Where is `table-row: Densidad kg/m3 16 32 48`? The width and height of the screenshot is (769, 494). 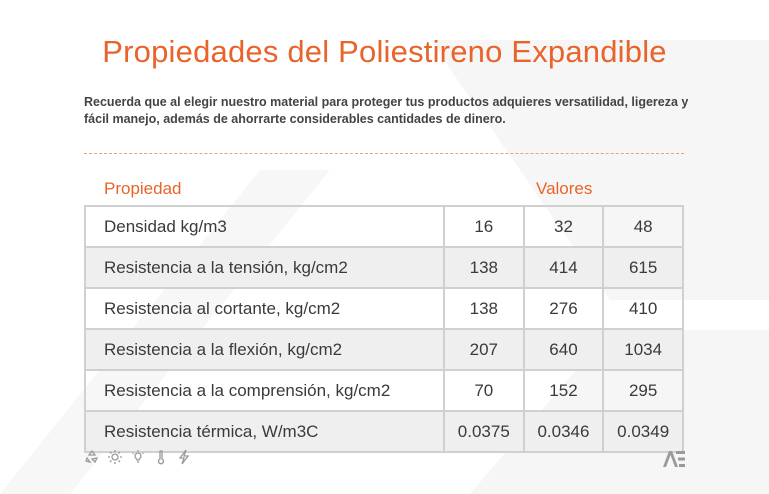
table-row: Densidad kg/m3 16 32 48 is located at coordinates (384, 226).